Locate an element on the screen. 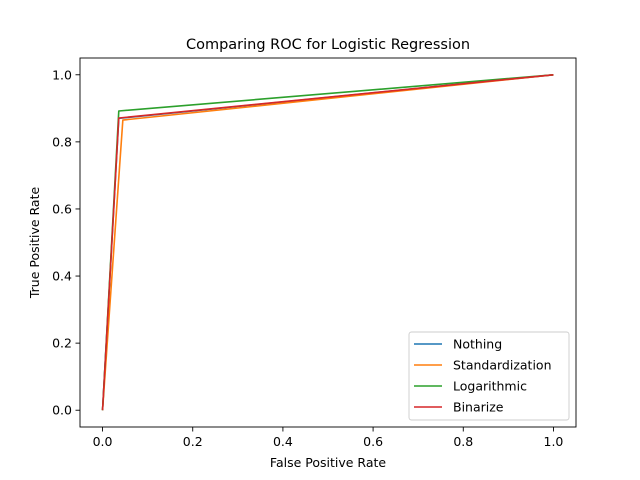  y-axis-label: True Positive Rate is located at coordinates (34, 243).